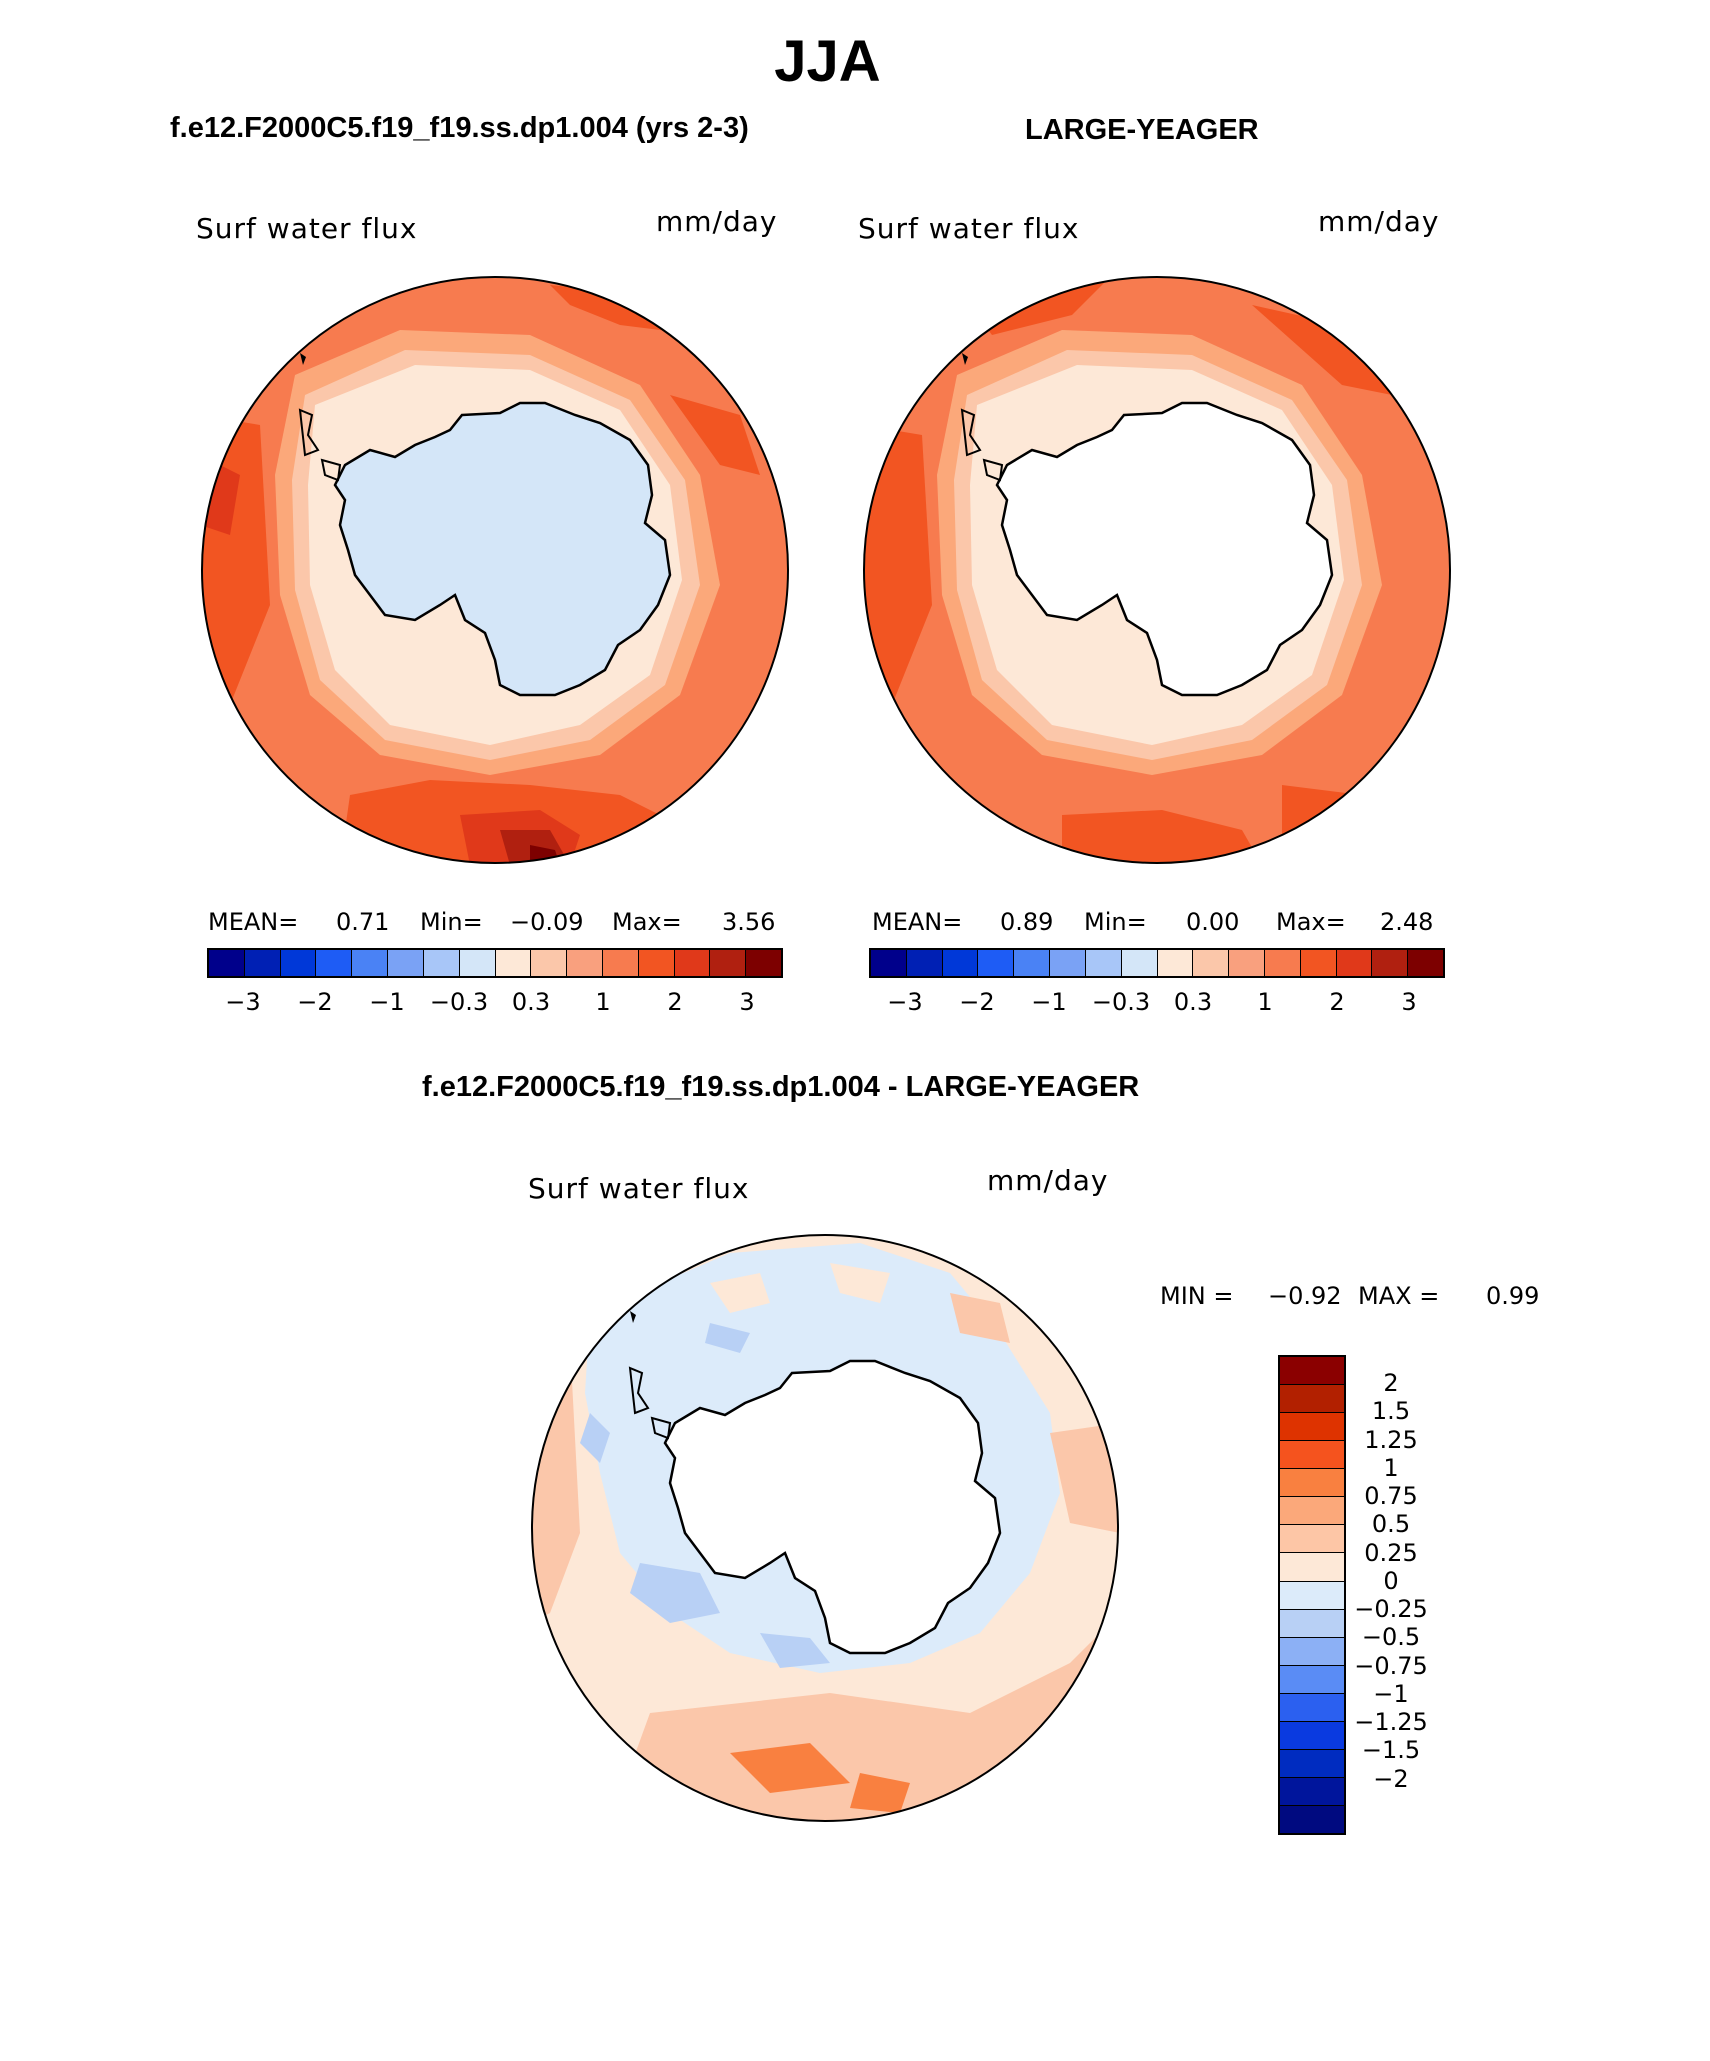  I want to click on polar-map-difference, so click(825, 1528).